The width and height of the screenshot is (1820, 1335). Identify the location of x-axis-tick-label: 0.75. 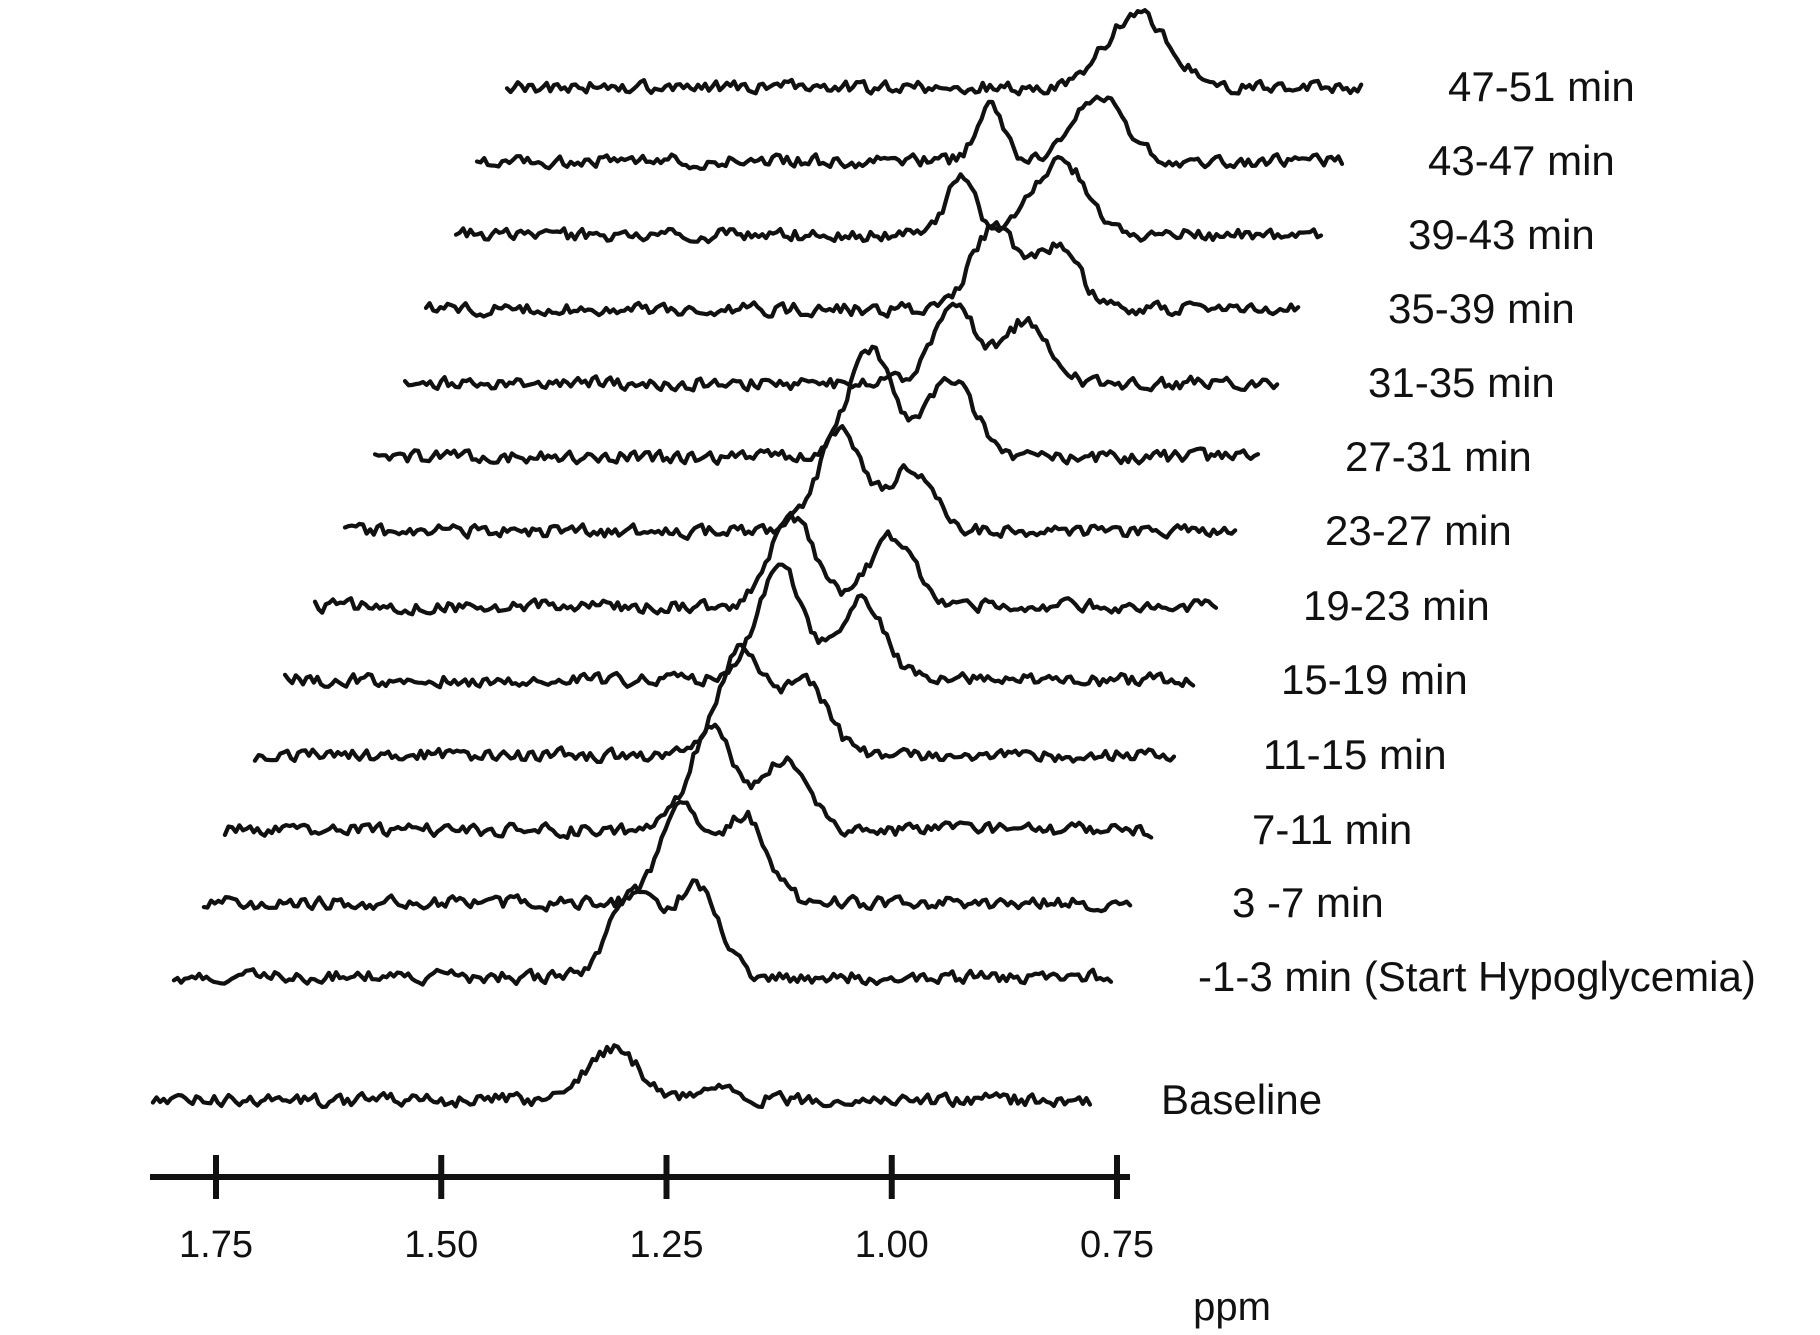
(1117, 1245).